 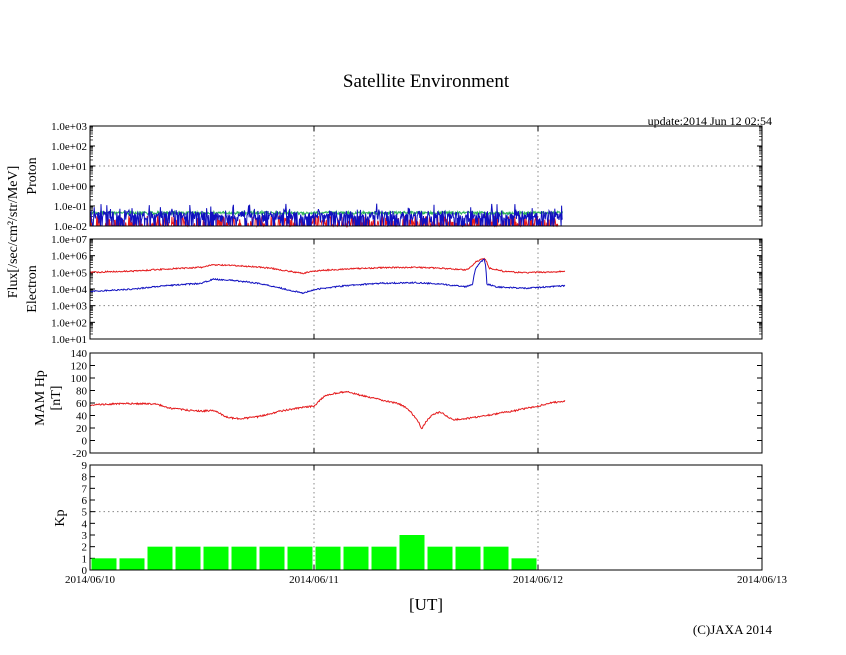 What do you see at coordinates (426, 604) in the screenshot?
I see `x-axis-label: [UT]` at bounding box center [426, 604].